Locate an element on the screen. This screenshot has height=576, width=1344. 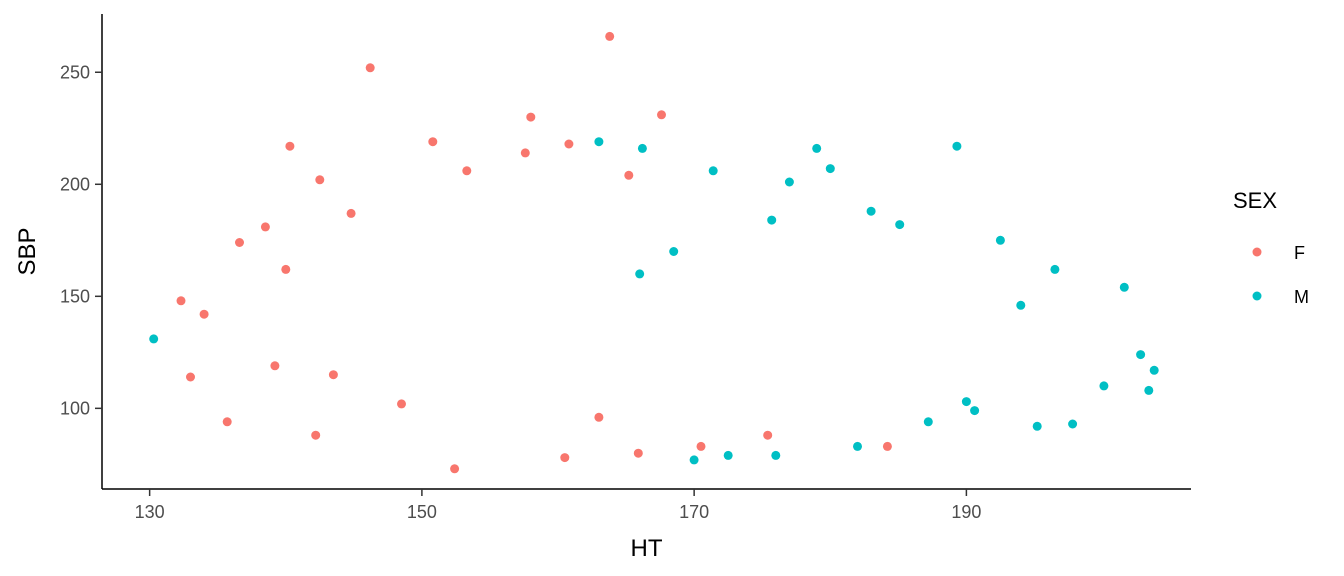
legend-title: SEX is located at coordinates (1255, 200).